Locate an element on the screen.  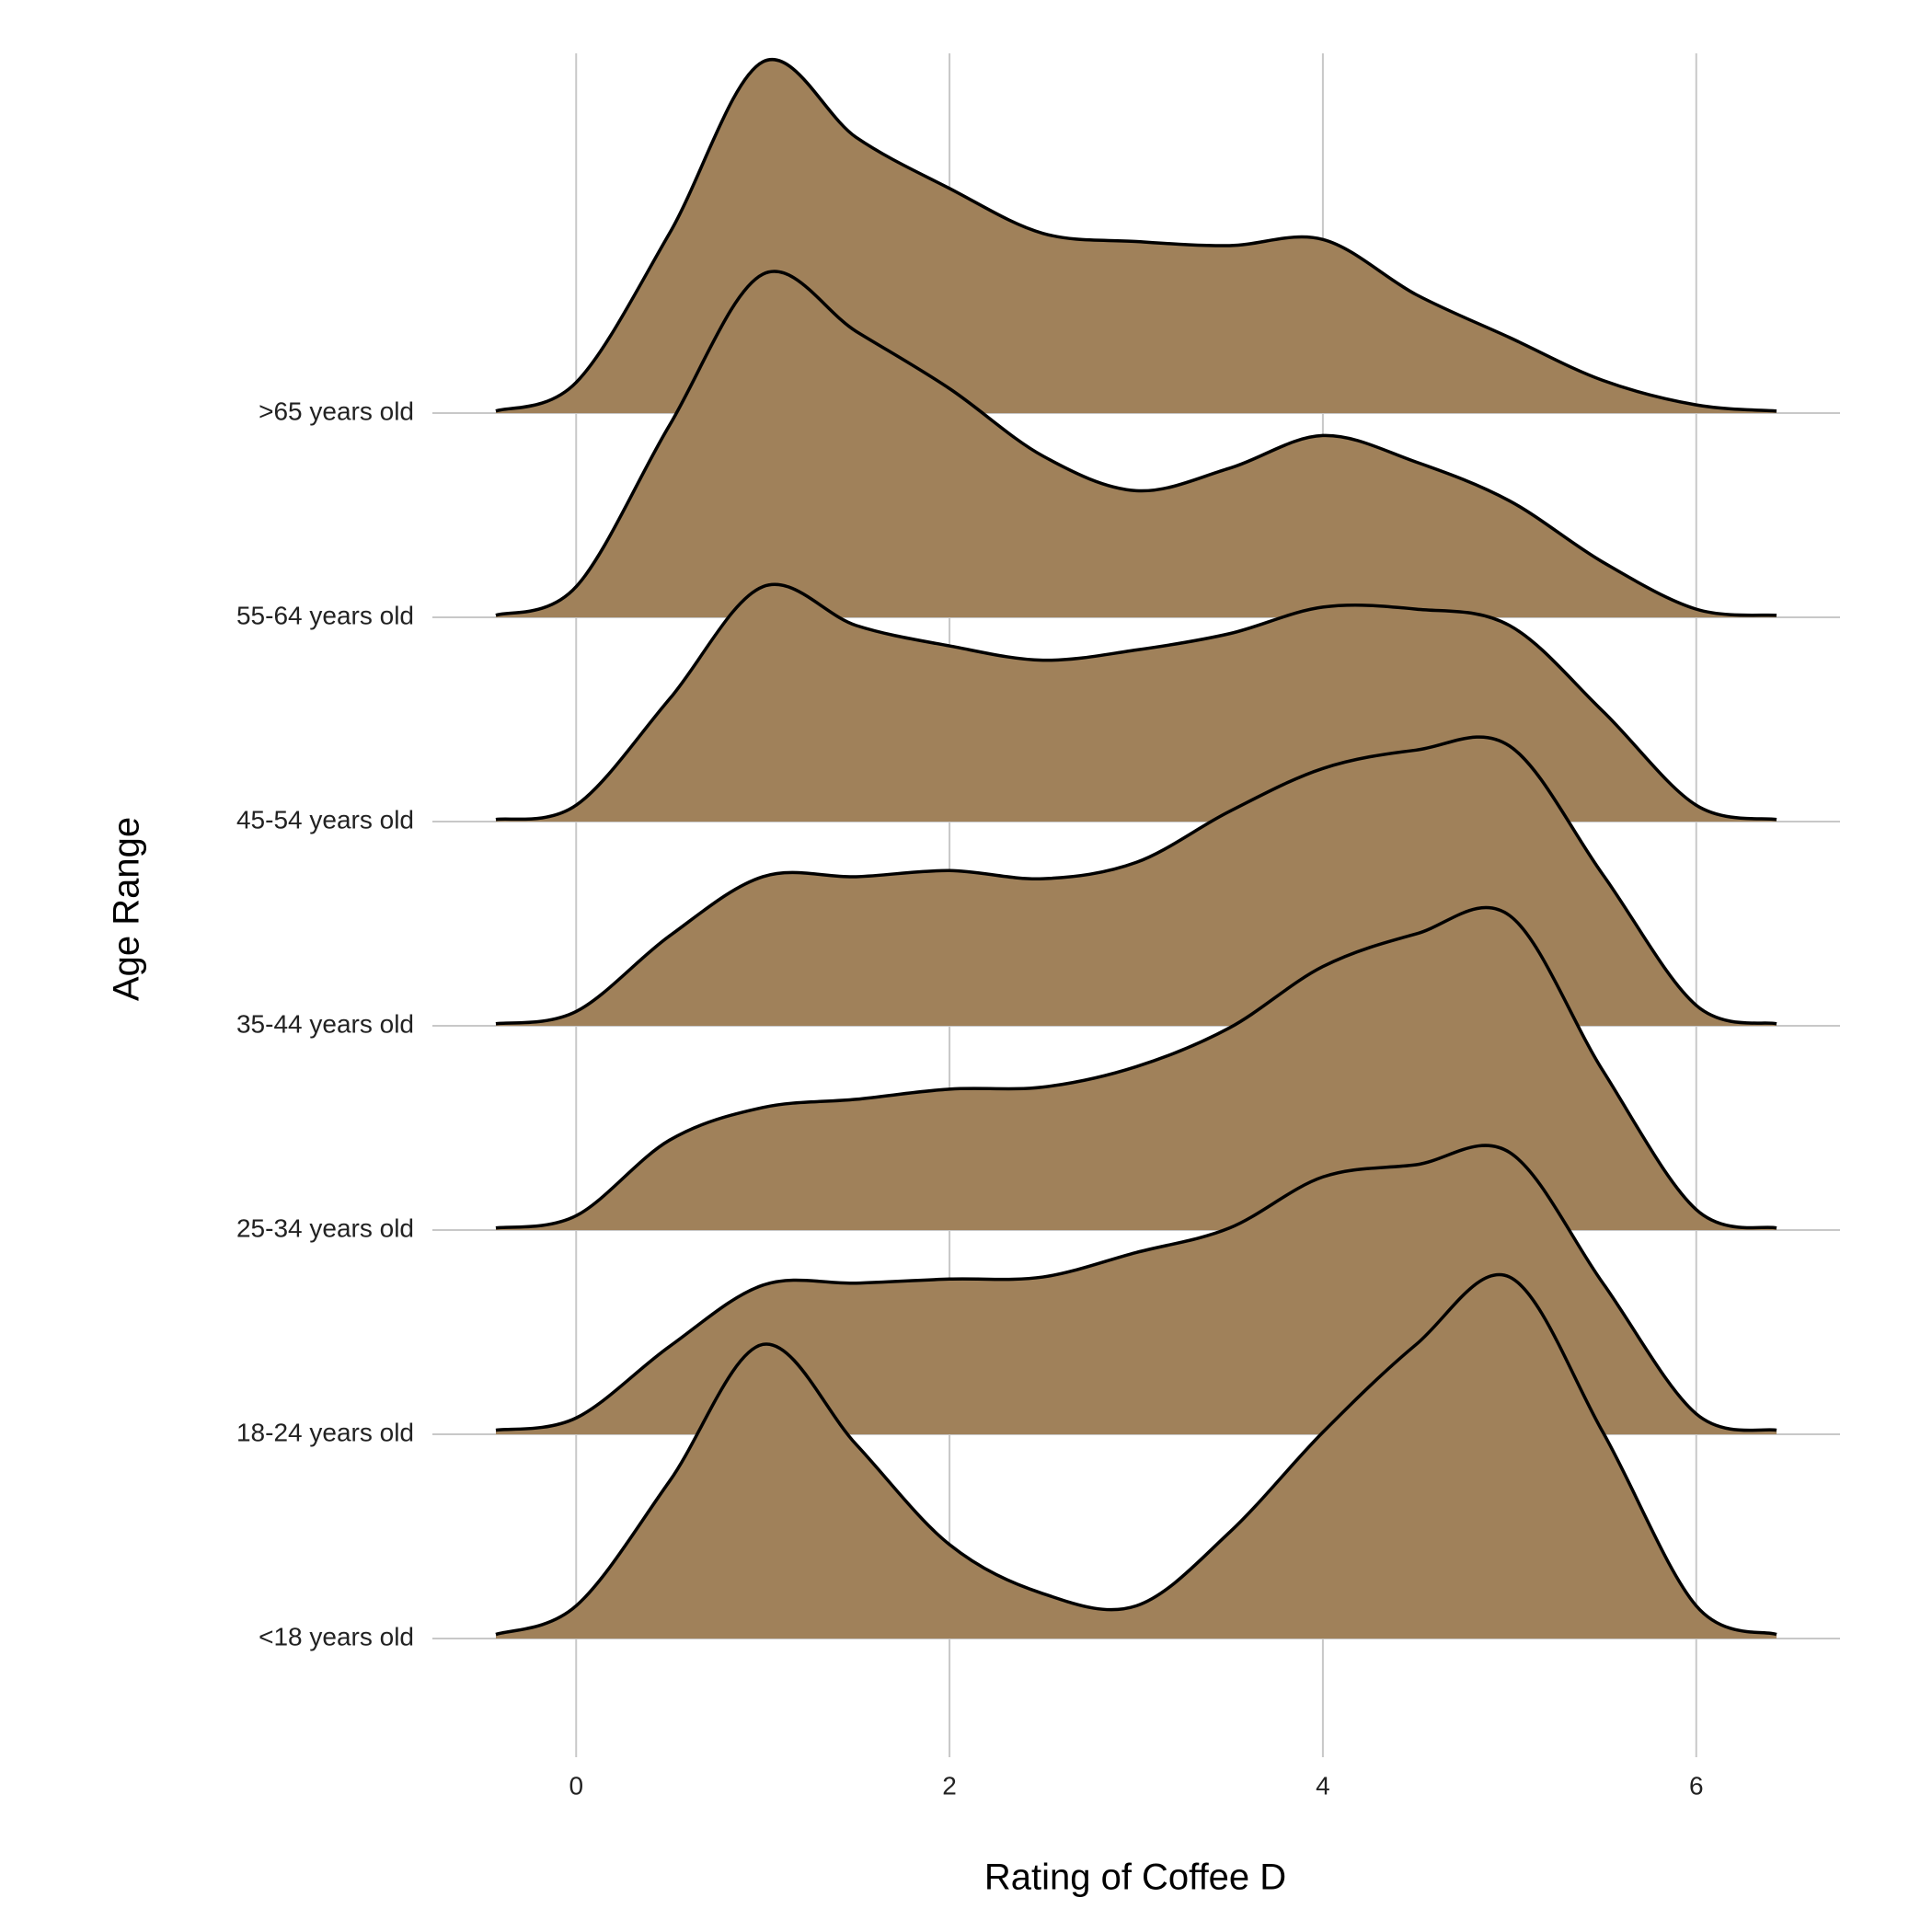
x-axis-title: Rating of Coffee D is located at coordinates (1135, 1877).